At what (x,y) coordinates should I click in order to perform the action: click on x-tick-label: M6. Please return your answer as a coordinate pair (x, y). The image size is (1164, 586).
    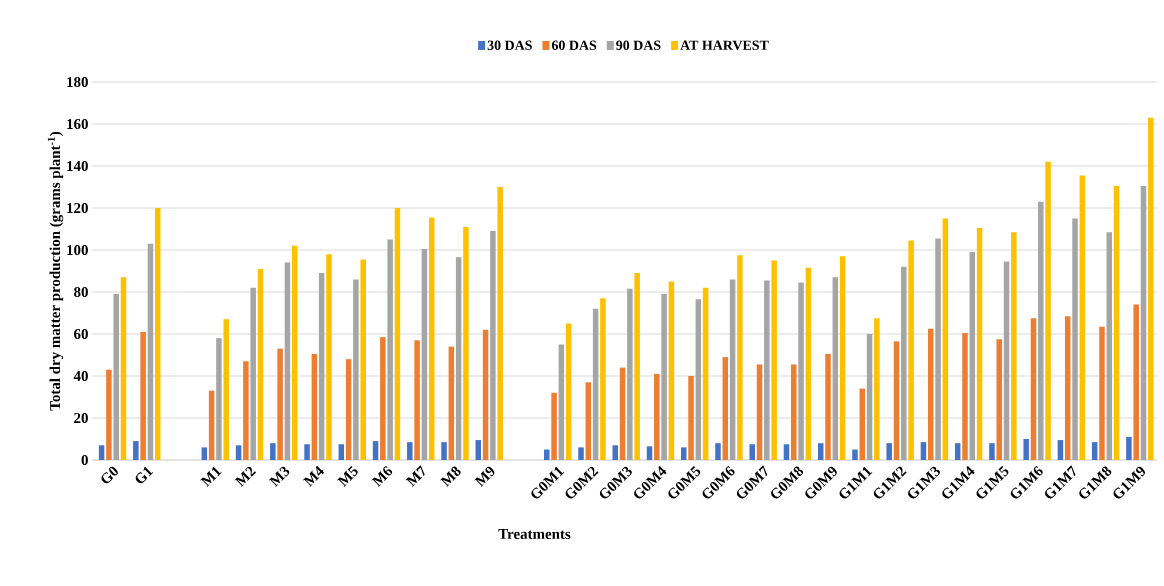
    Looking at the image, I should click on (382, 476).